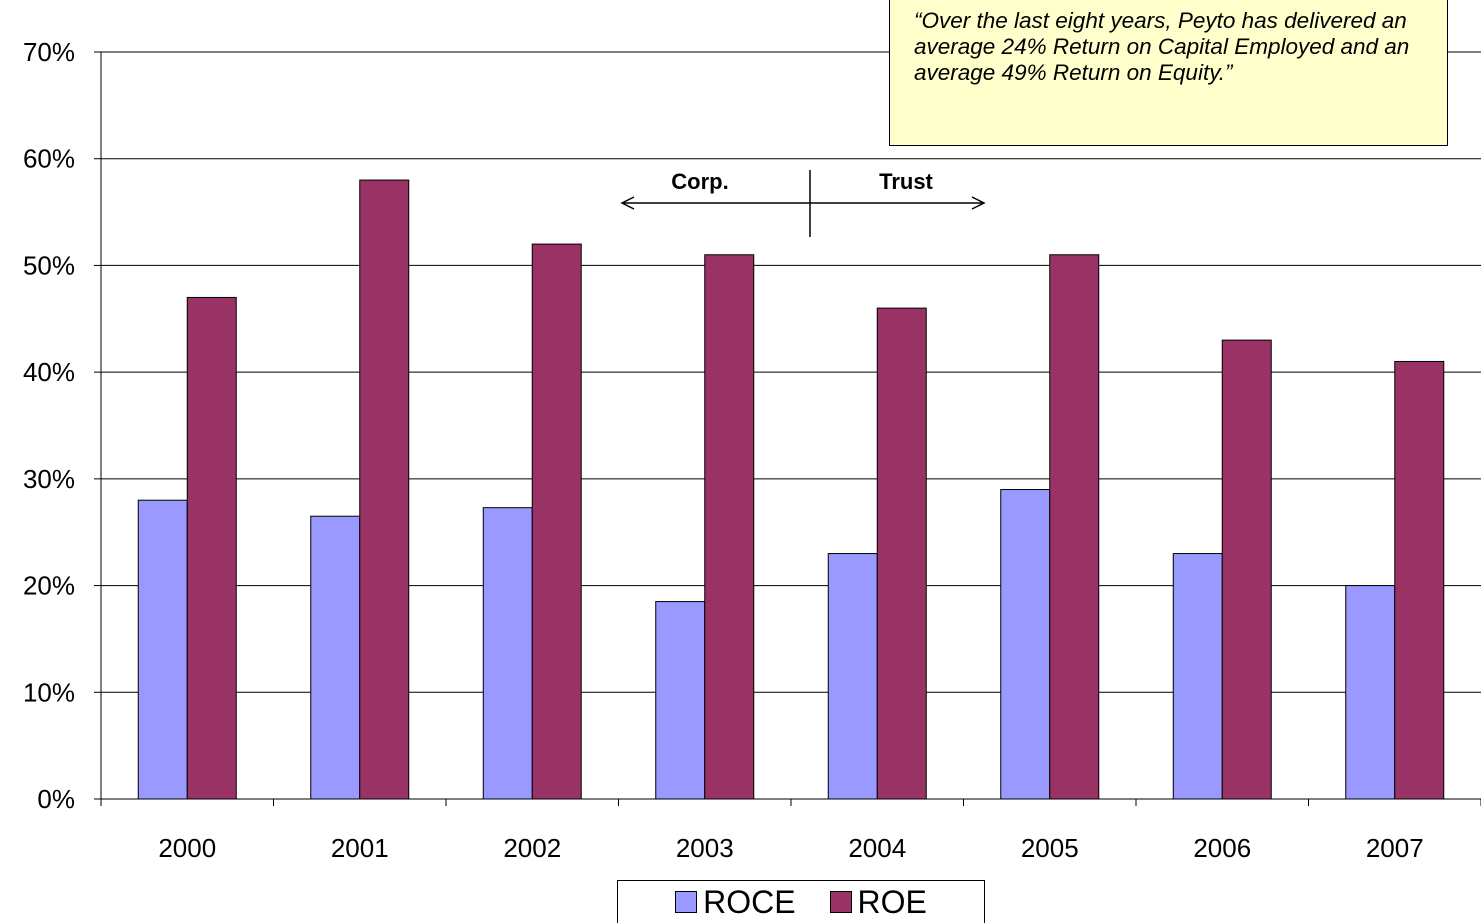 The image size is (1481, 923). What do you see at coordinates (1222, 848) in the screenshot?
I see `x-tick-label: 2006` at bounding box center [1222, 848].